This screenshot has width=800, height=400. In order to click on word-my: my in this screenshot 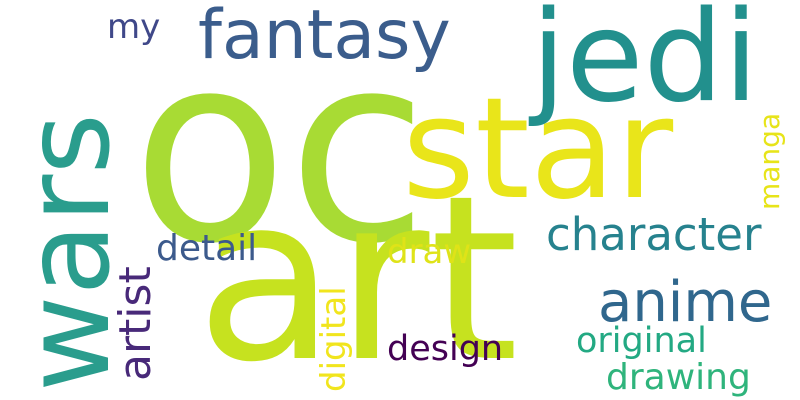, I will do `click(134, 27)`.